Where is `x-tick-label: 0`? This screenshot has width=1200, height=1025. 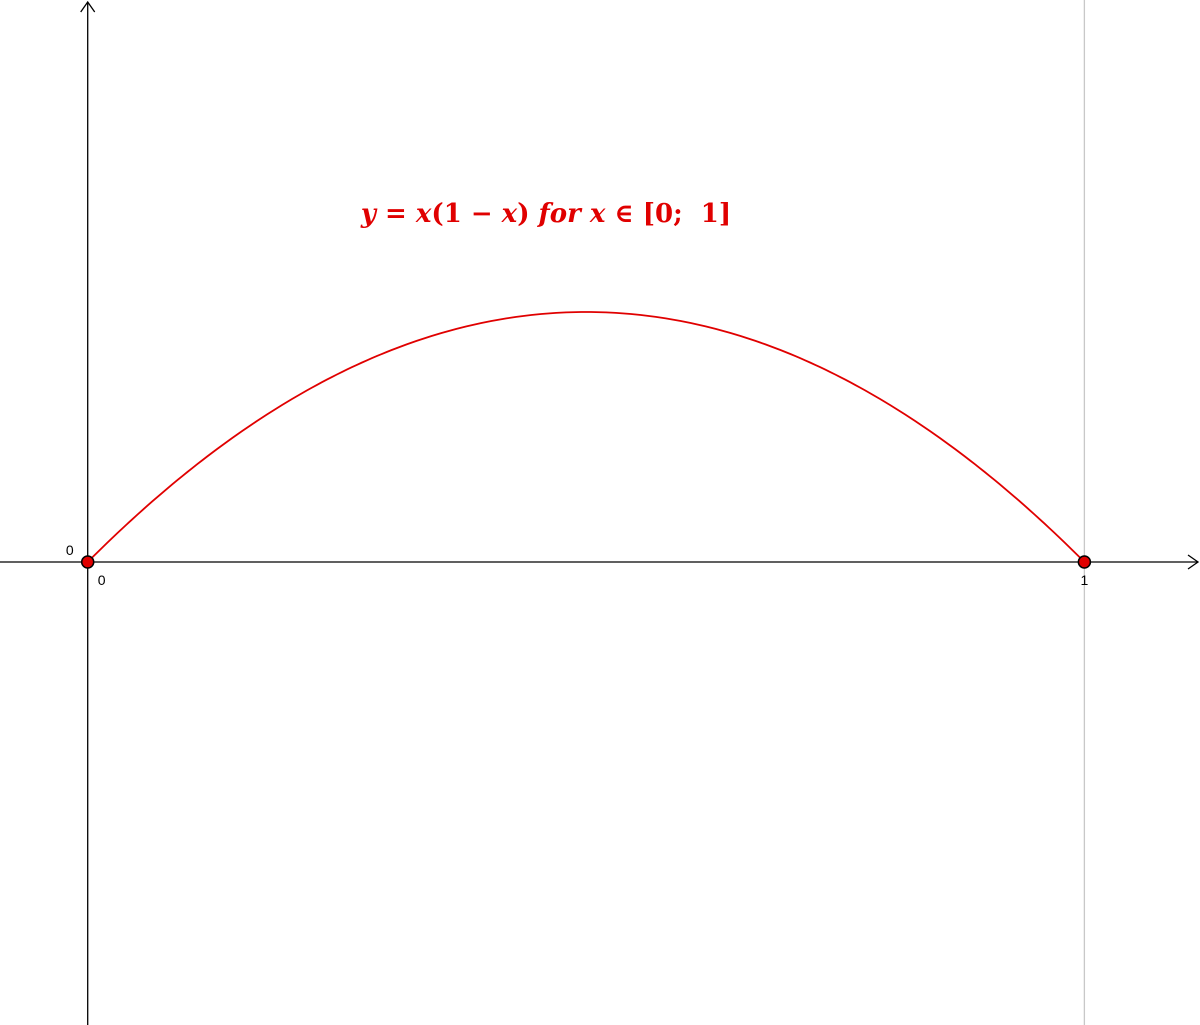 x-tick-label: 0 is located at coordinates (102, 580).